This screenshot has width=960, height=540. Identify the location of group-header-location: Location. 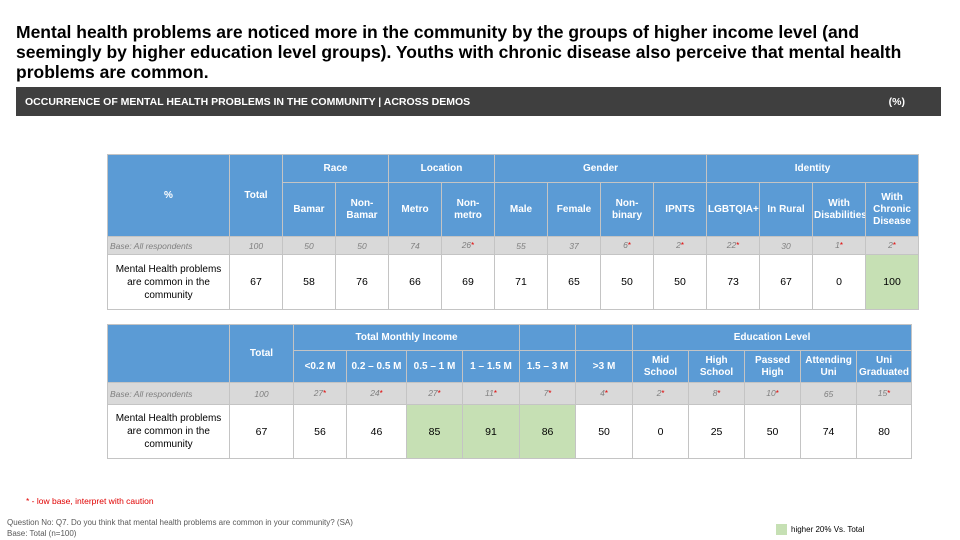
(441, 168).